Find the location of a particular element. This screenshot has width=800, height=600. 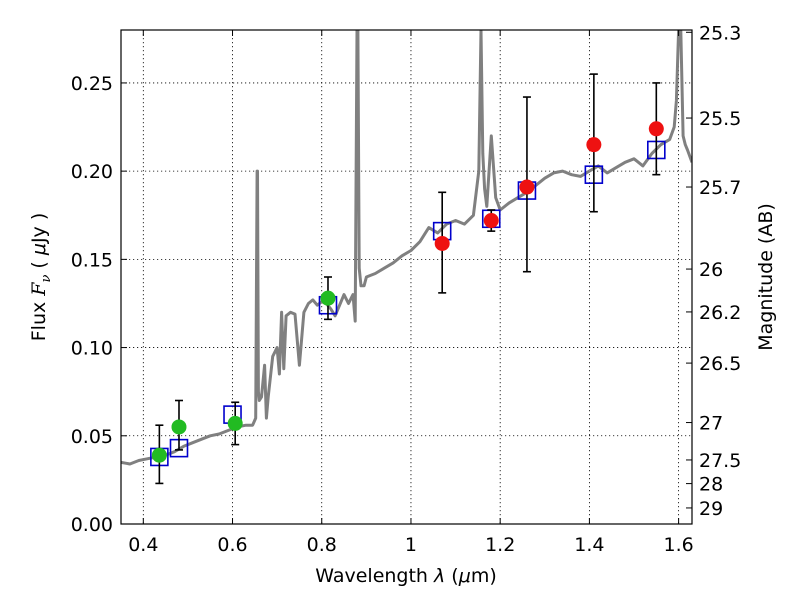

y-tick-label: 0.00 is located at coordinates (92, 525).